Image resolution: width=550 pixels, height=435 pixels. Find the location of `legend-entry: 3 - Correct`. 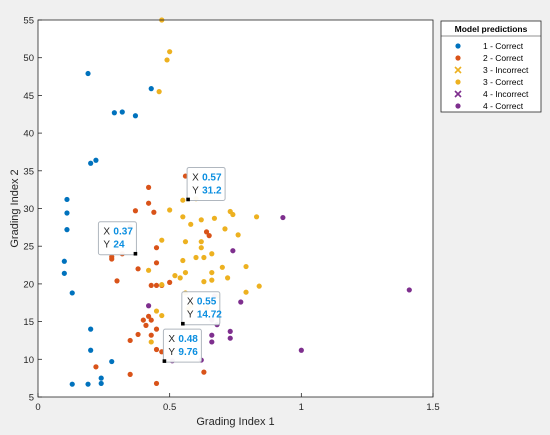

legend-entry: 3 - Correct is located at coordinates (489, 82).